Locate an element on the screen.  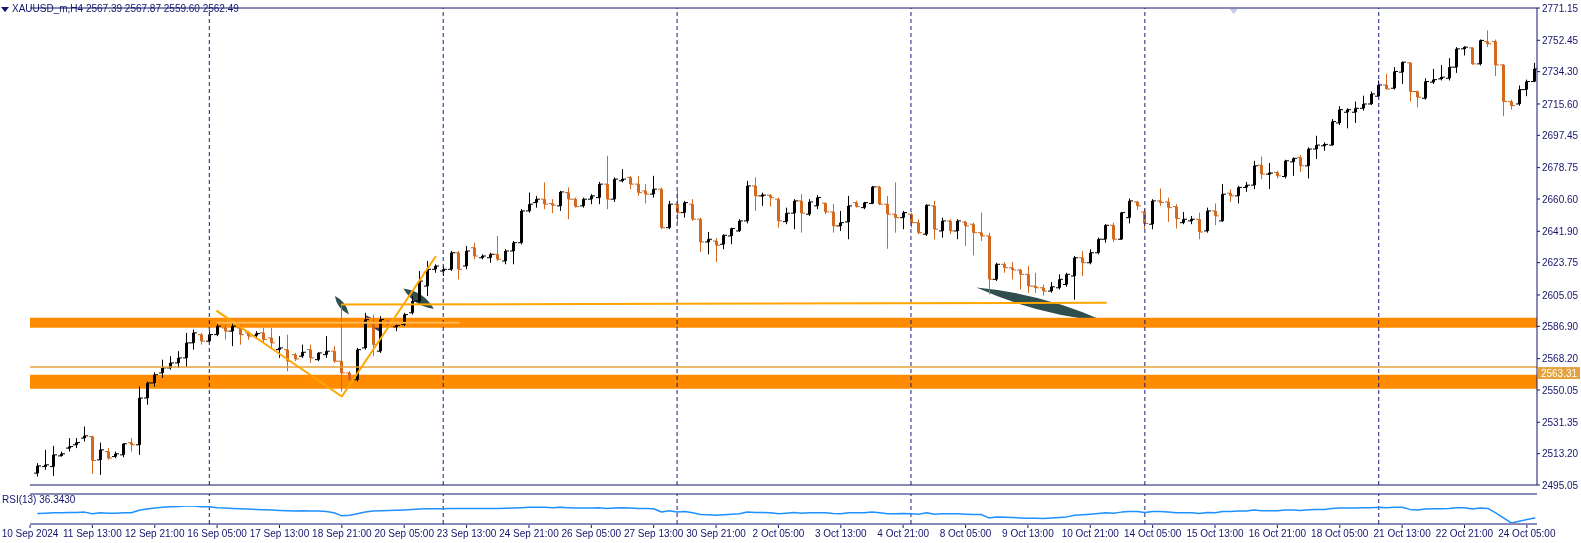
x-tick-label: 15 Oct 13:00 is located at coordinates (1215, 533).